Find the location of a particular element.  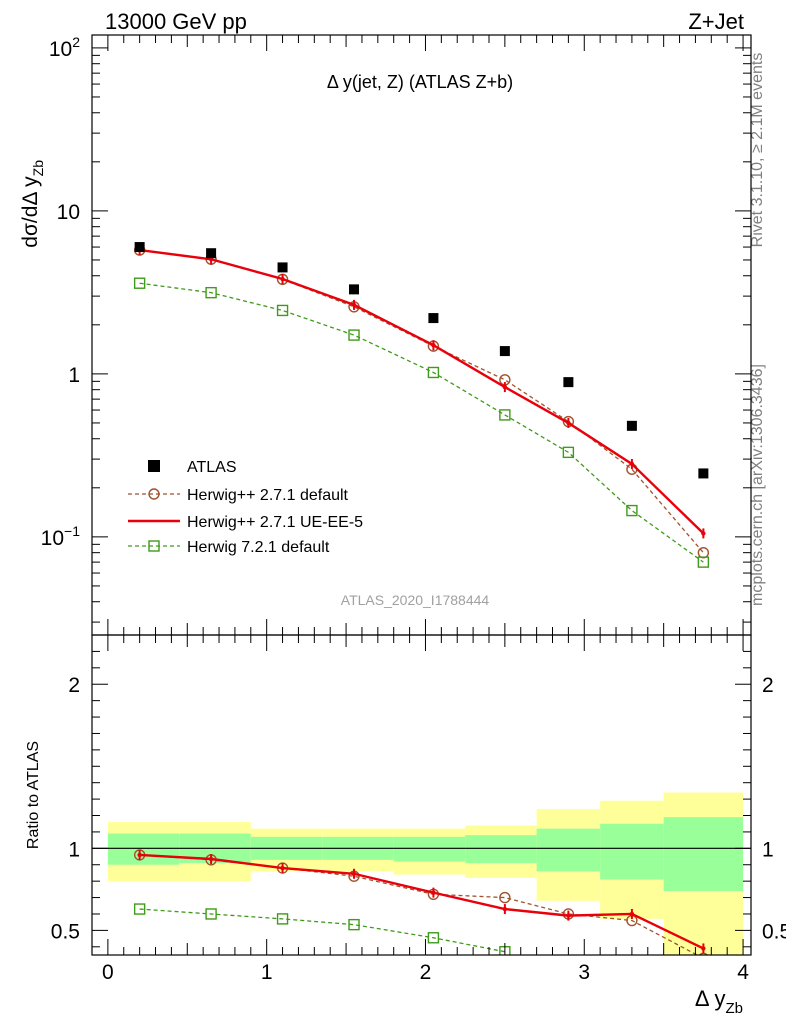

ratio-y-tick-label: 1 is located at coordinates (74, 849).